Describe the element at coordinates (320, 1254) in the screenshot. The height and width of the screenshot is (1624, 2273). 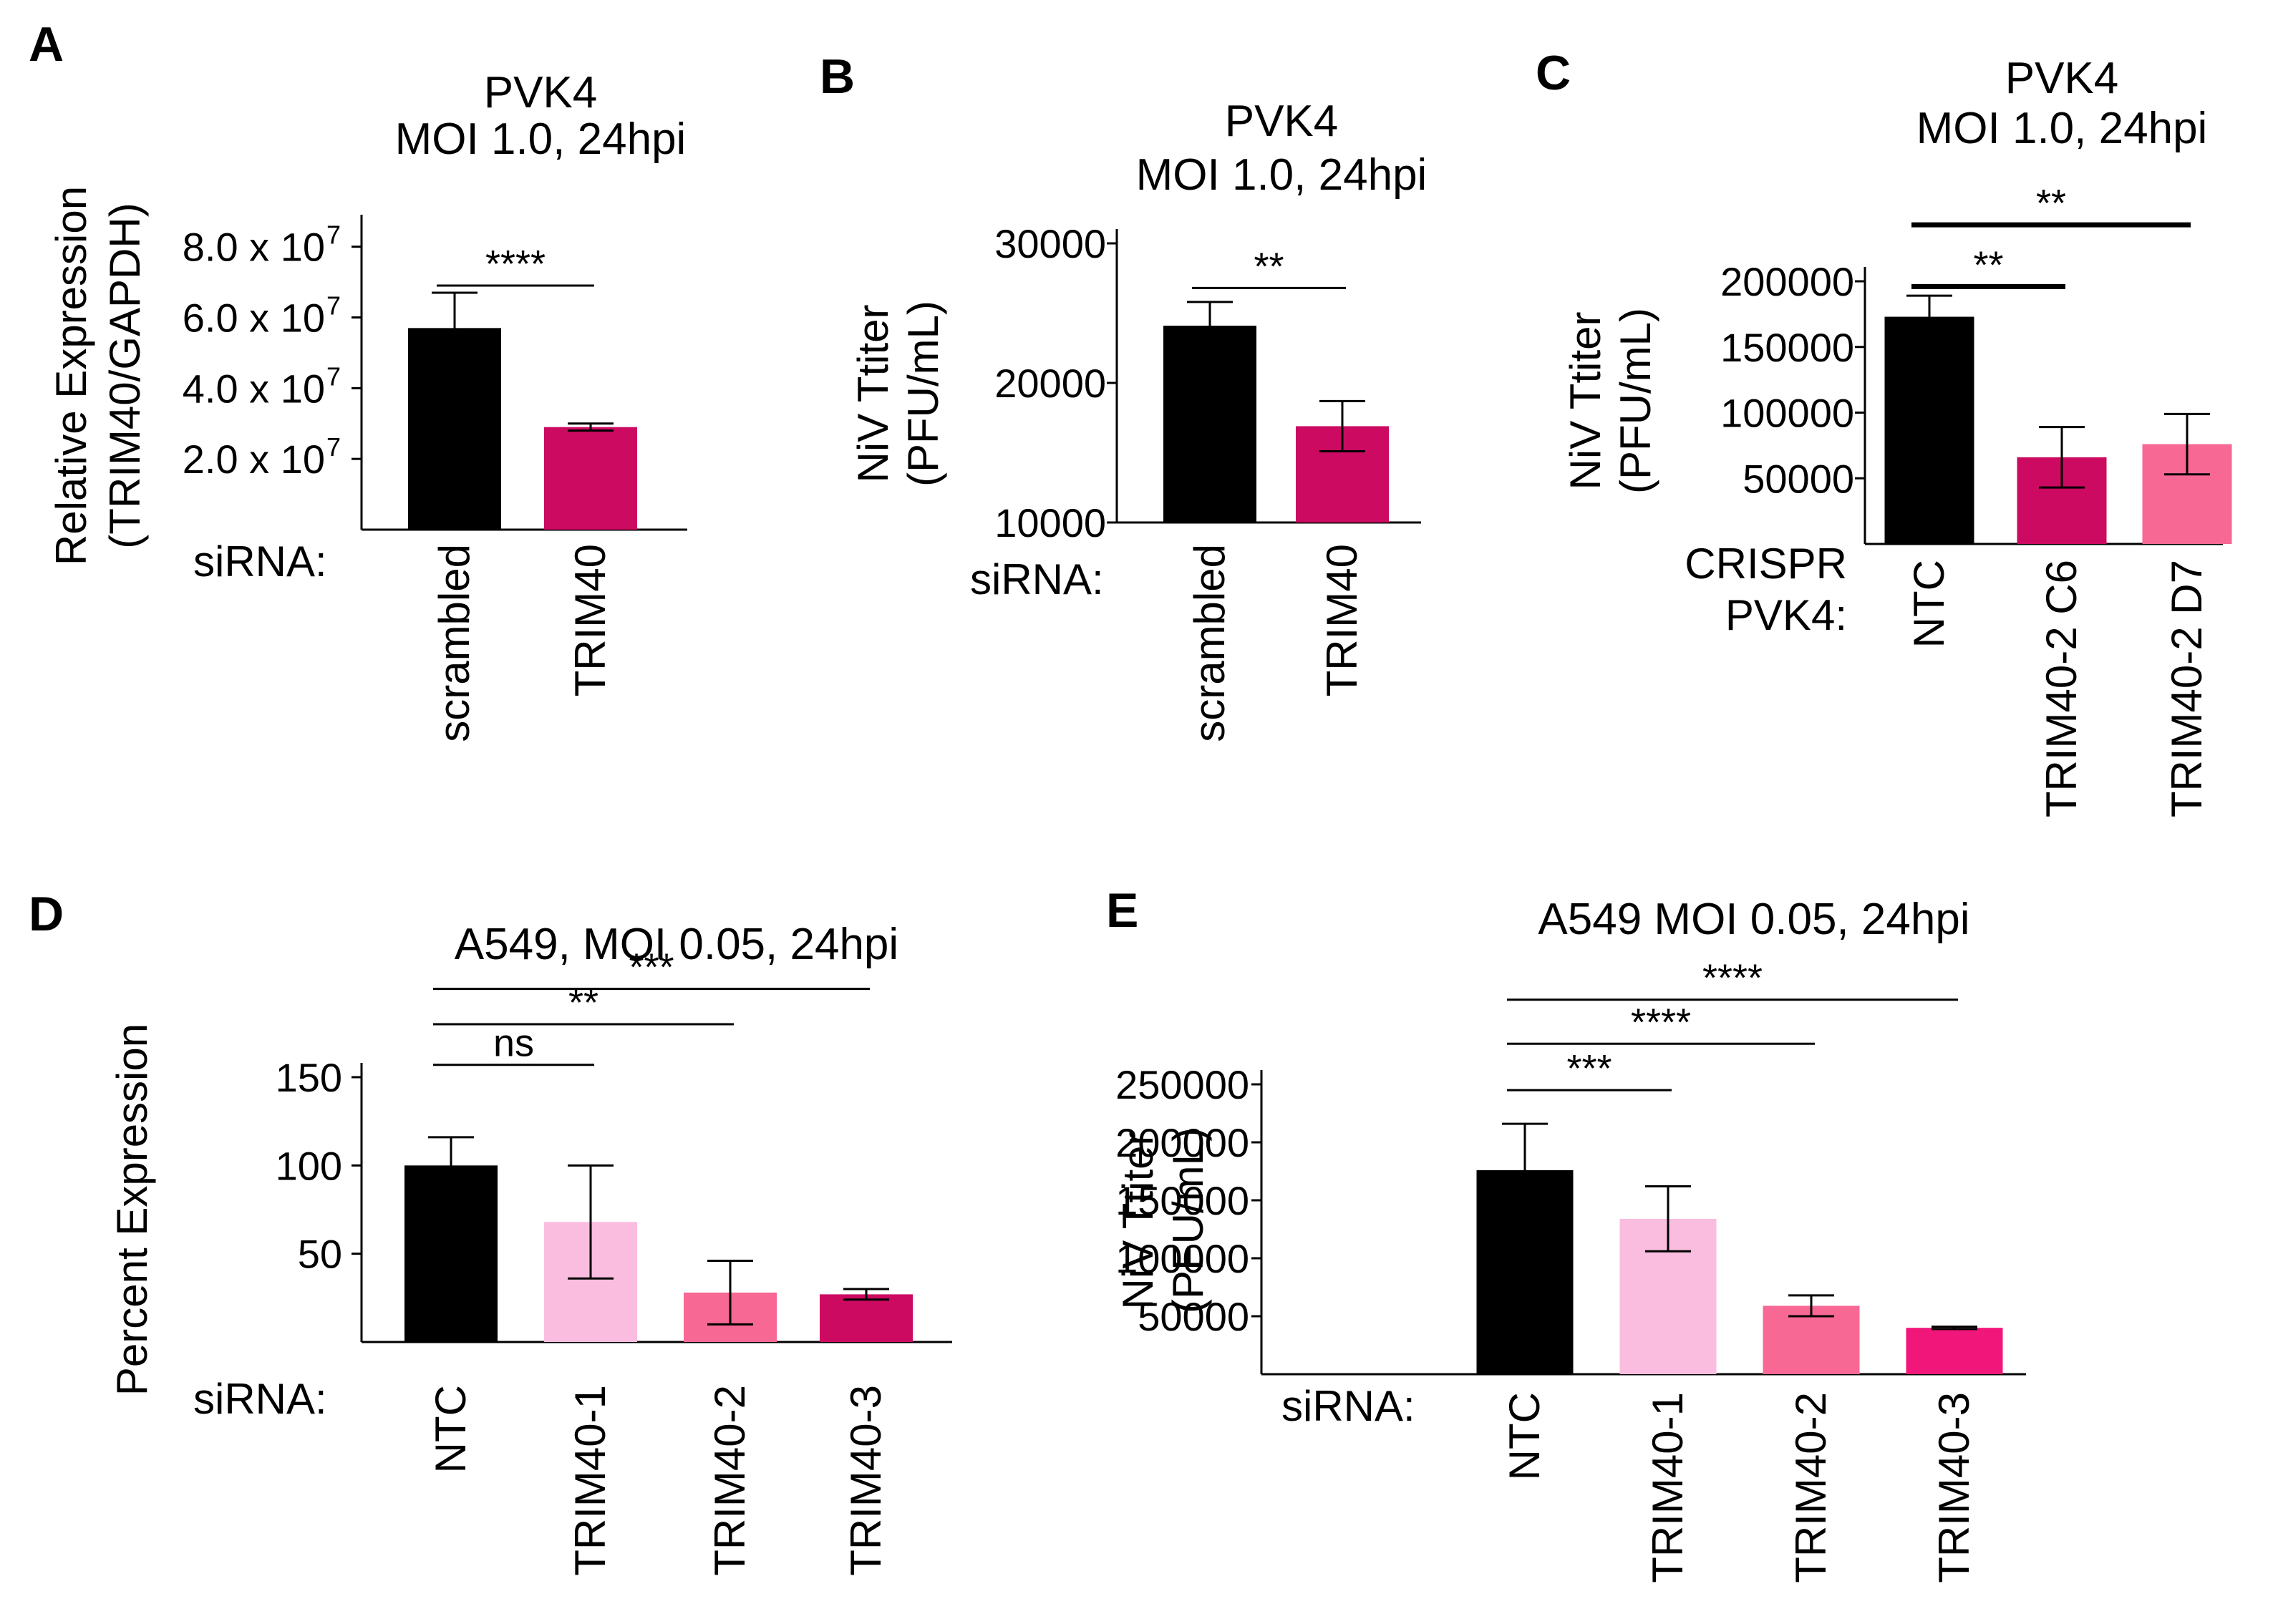
I see `y-tick-label: 50` at that location.